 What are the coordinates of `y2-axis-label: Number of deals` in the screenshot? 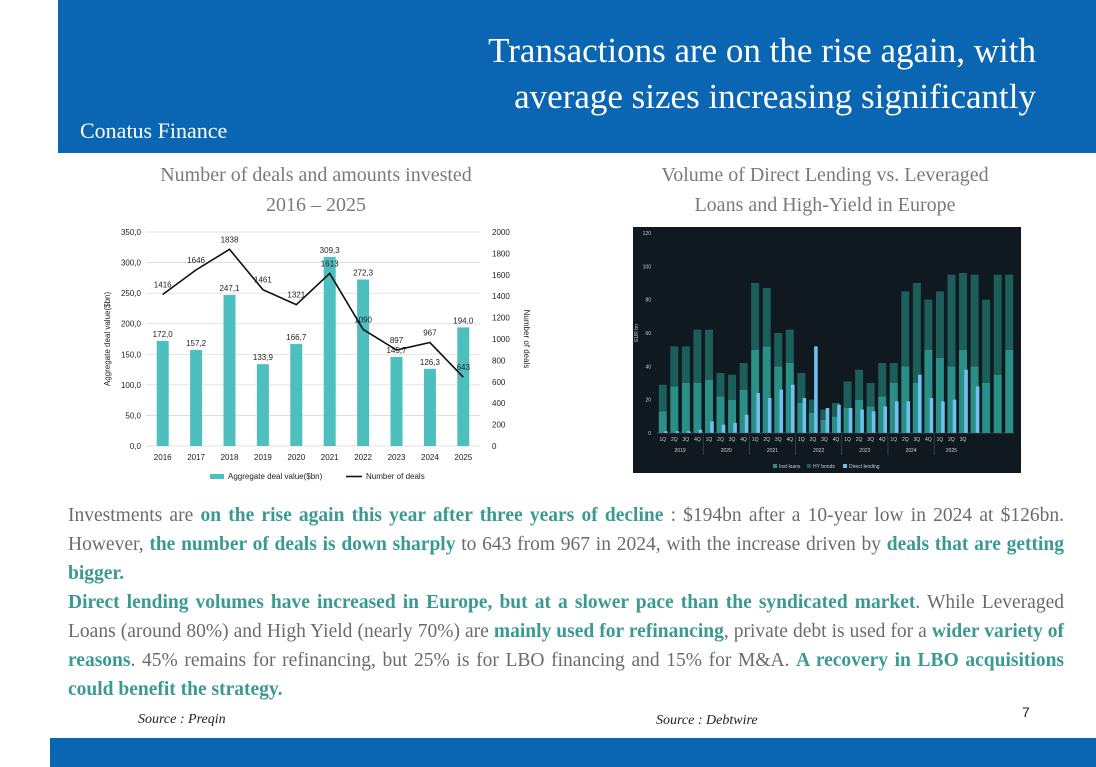 It's located at (526, 339).